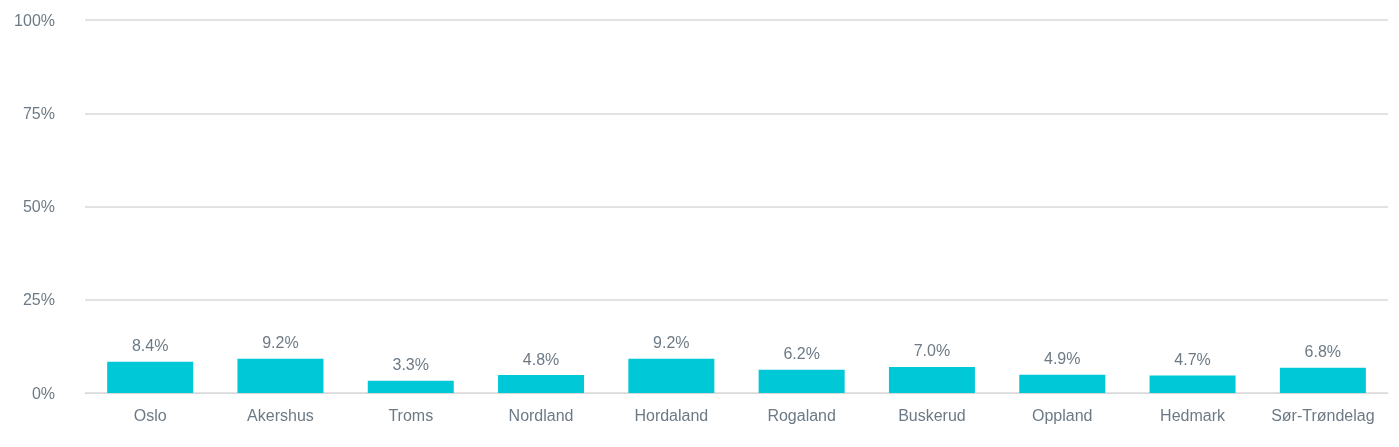 Image resolution: width=1399 pixels, height=447 pixels. What do you see at coordinates (1323, 415) in the screenshot?
I see `x-tick-label: Sør-Trøndelag` at bounding box center [1323, 415].